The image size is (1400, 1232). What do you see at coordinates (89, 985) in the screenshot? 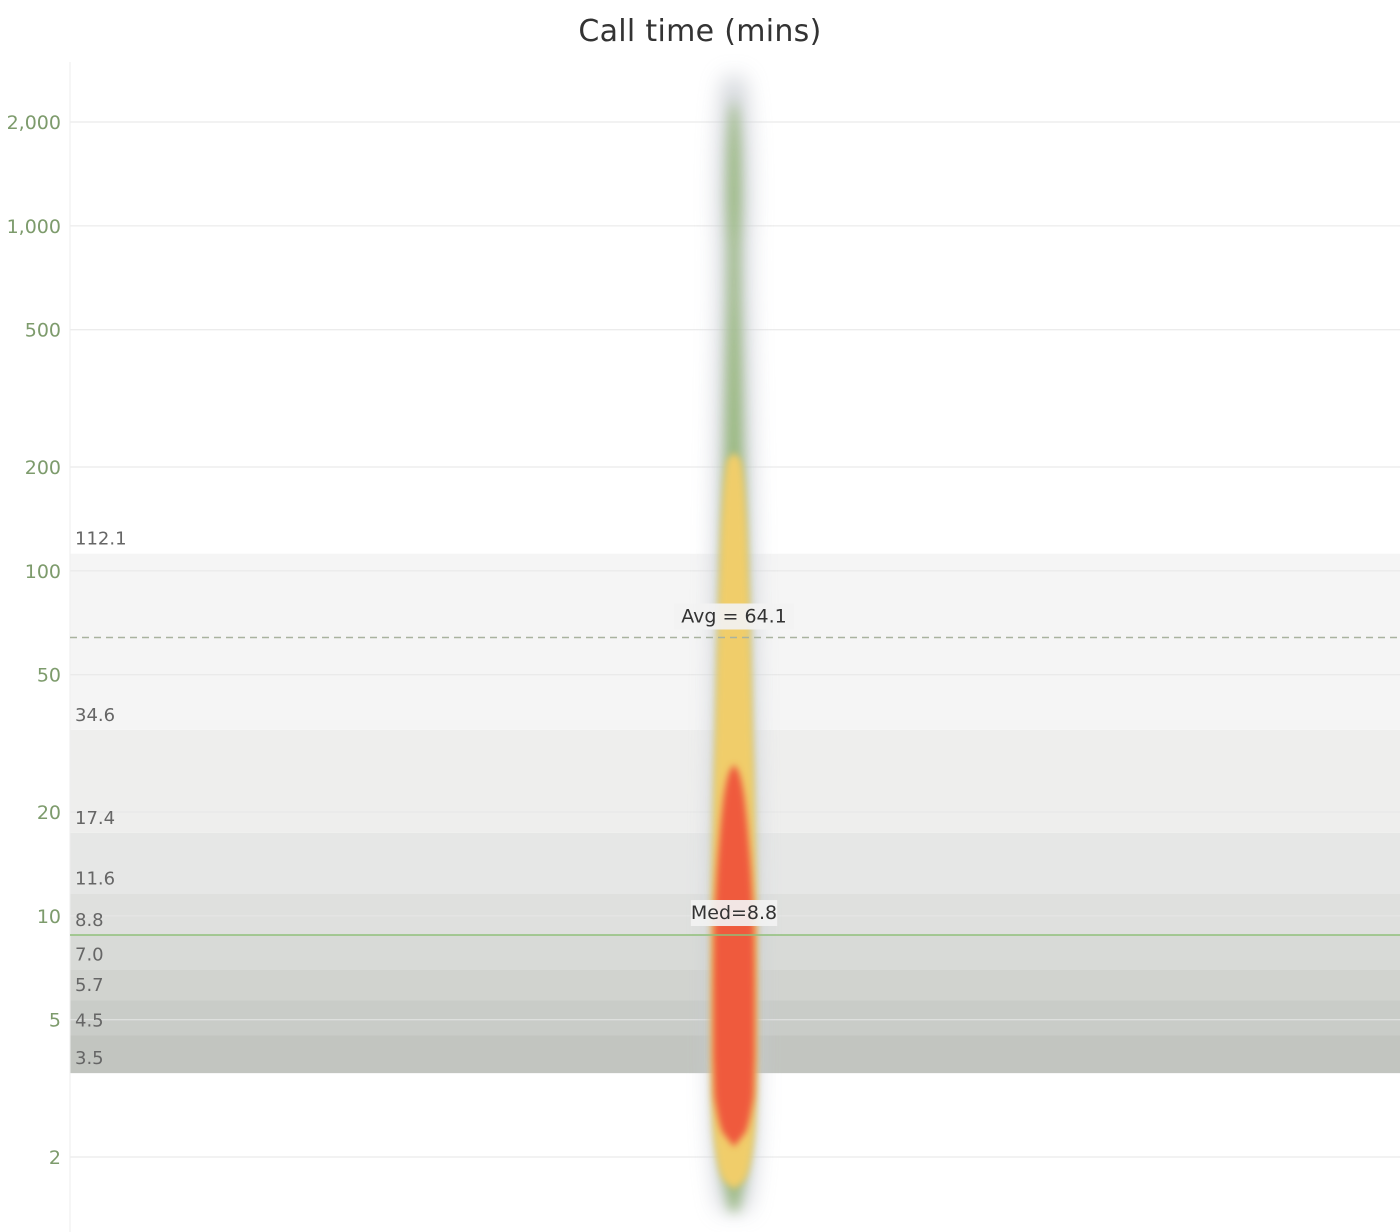
I see `percentile-band-label: 5.7` at bounding box center [89, 985].